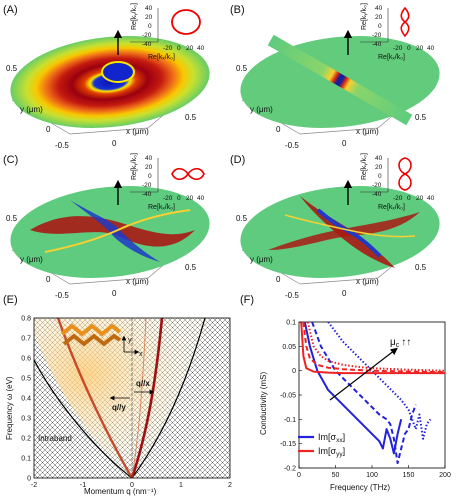 The image size is (456, 500). Describe the element at coordinates (26, 379) in the screenshot. I see `e-ytick: 0.5` at that location.